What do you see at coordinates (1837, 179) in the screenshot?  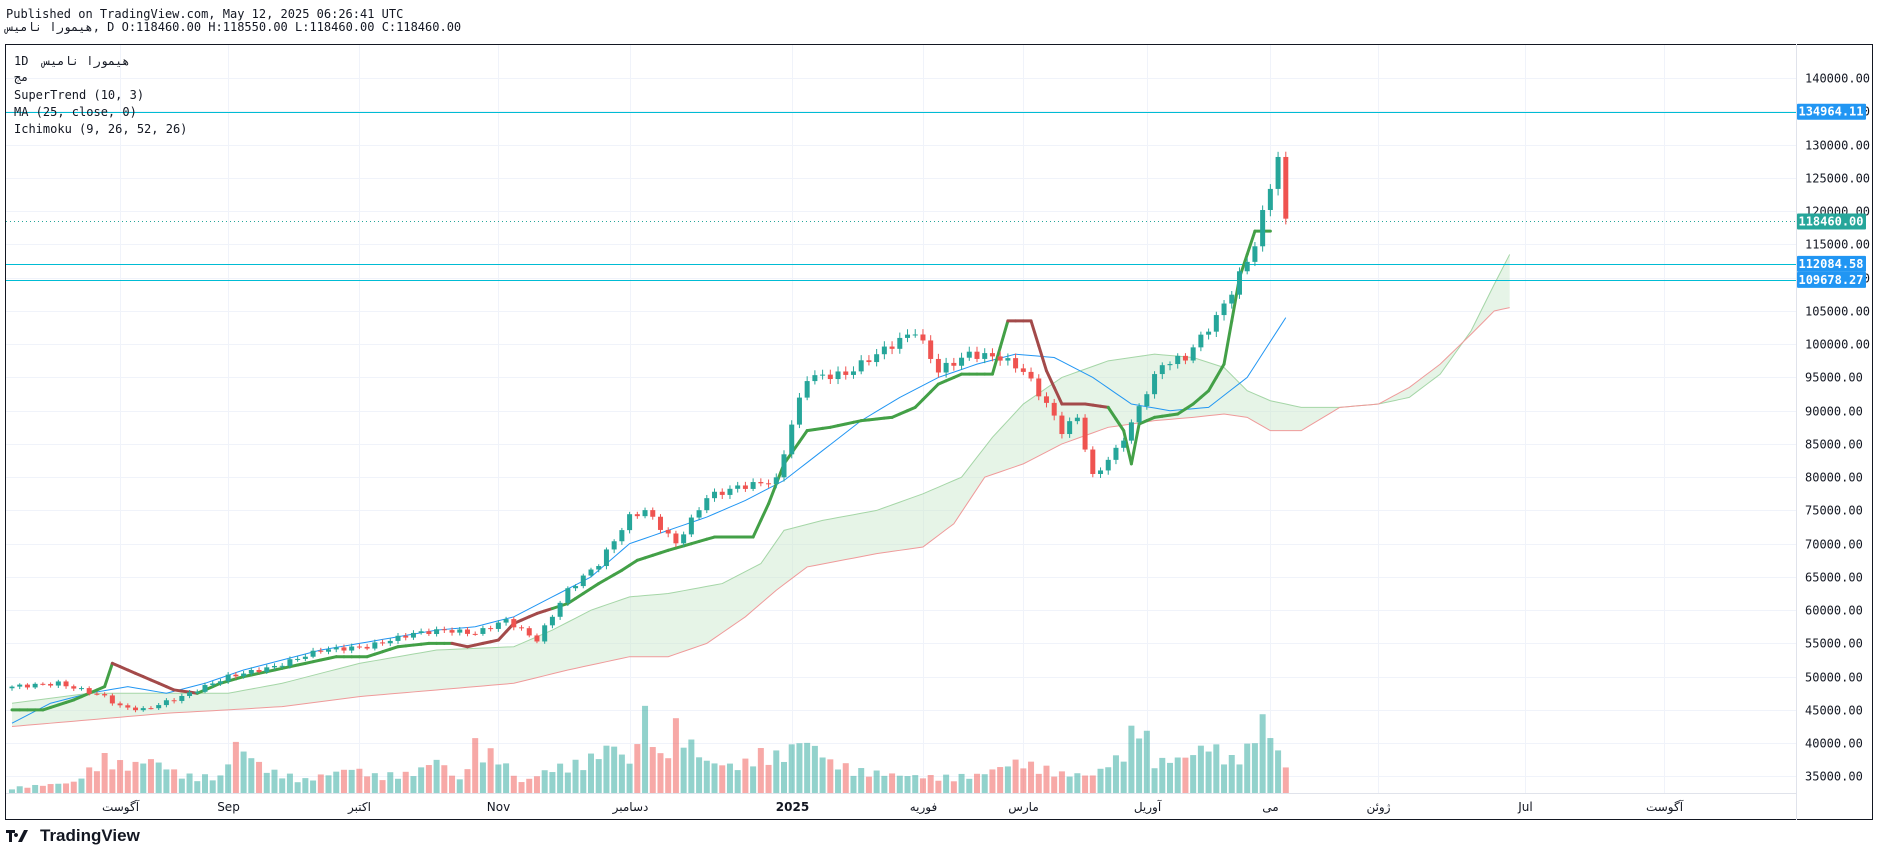 I see `price-tick-label: 125000.00` at bounding box center [1837, 179].